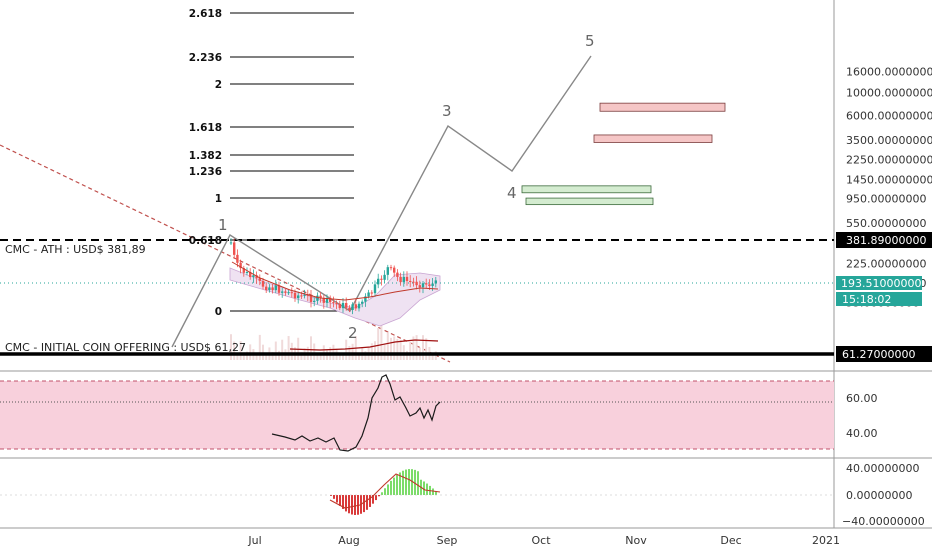 Image resolution: width=932 pixels, height=550 pixels. What do you see at coordinates (889, 71) in the screenshot?
I see `price-tick-label: 16000.00000000` at bounding box center [889, 71].